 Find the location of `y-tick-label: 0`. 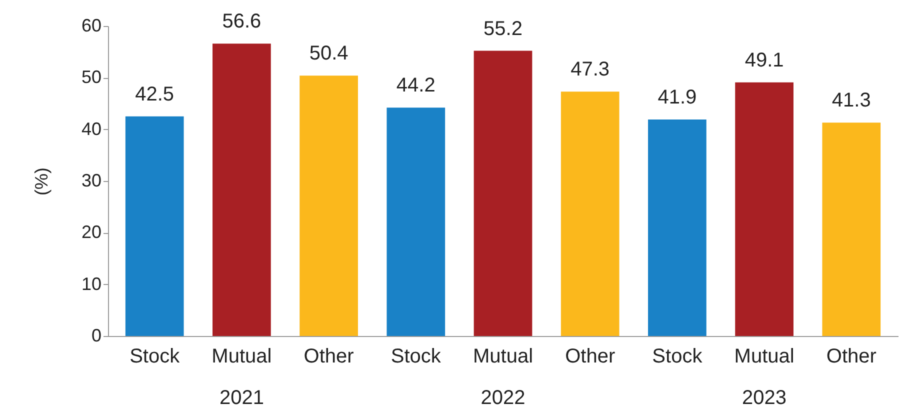

y-tick-label: 0 is located at coordinates (96, 336).